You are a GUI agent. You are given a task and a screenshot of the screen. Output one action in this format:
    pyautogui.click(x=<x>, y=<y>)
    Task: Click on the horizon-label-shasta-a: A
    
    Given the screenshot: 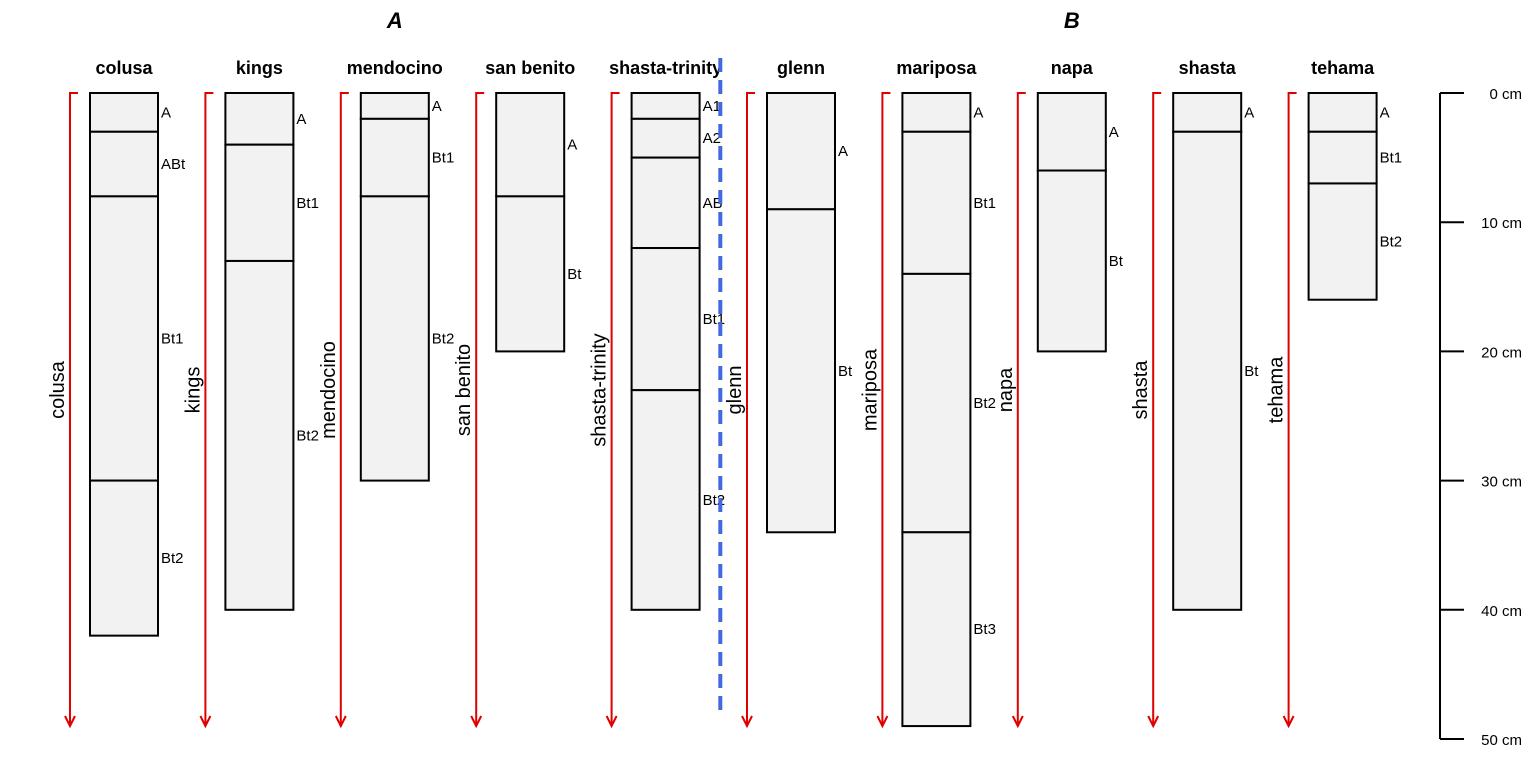 What is the action you would take?
    pyautogui.click(x=1249, y=112)
    